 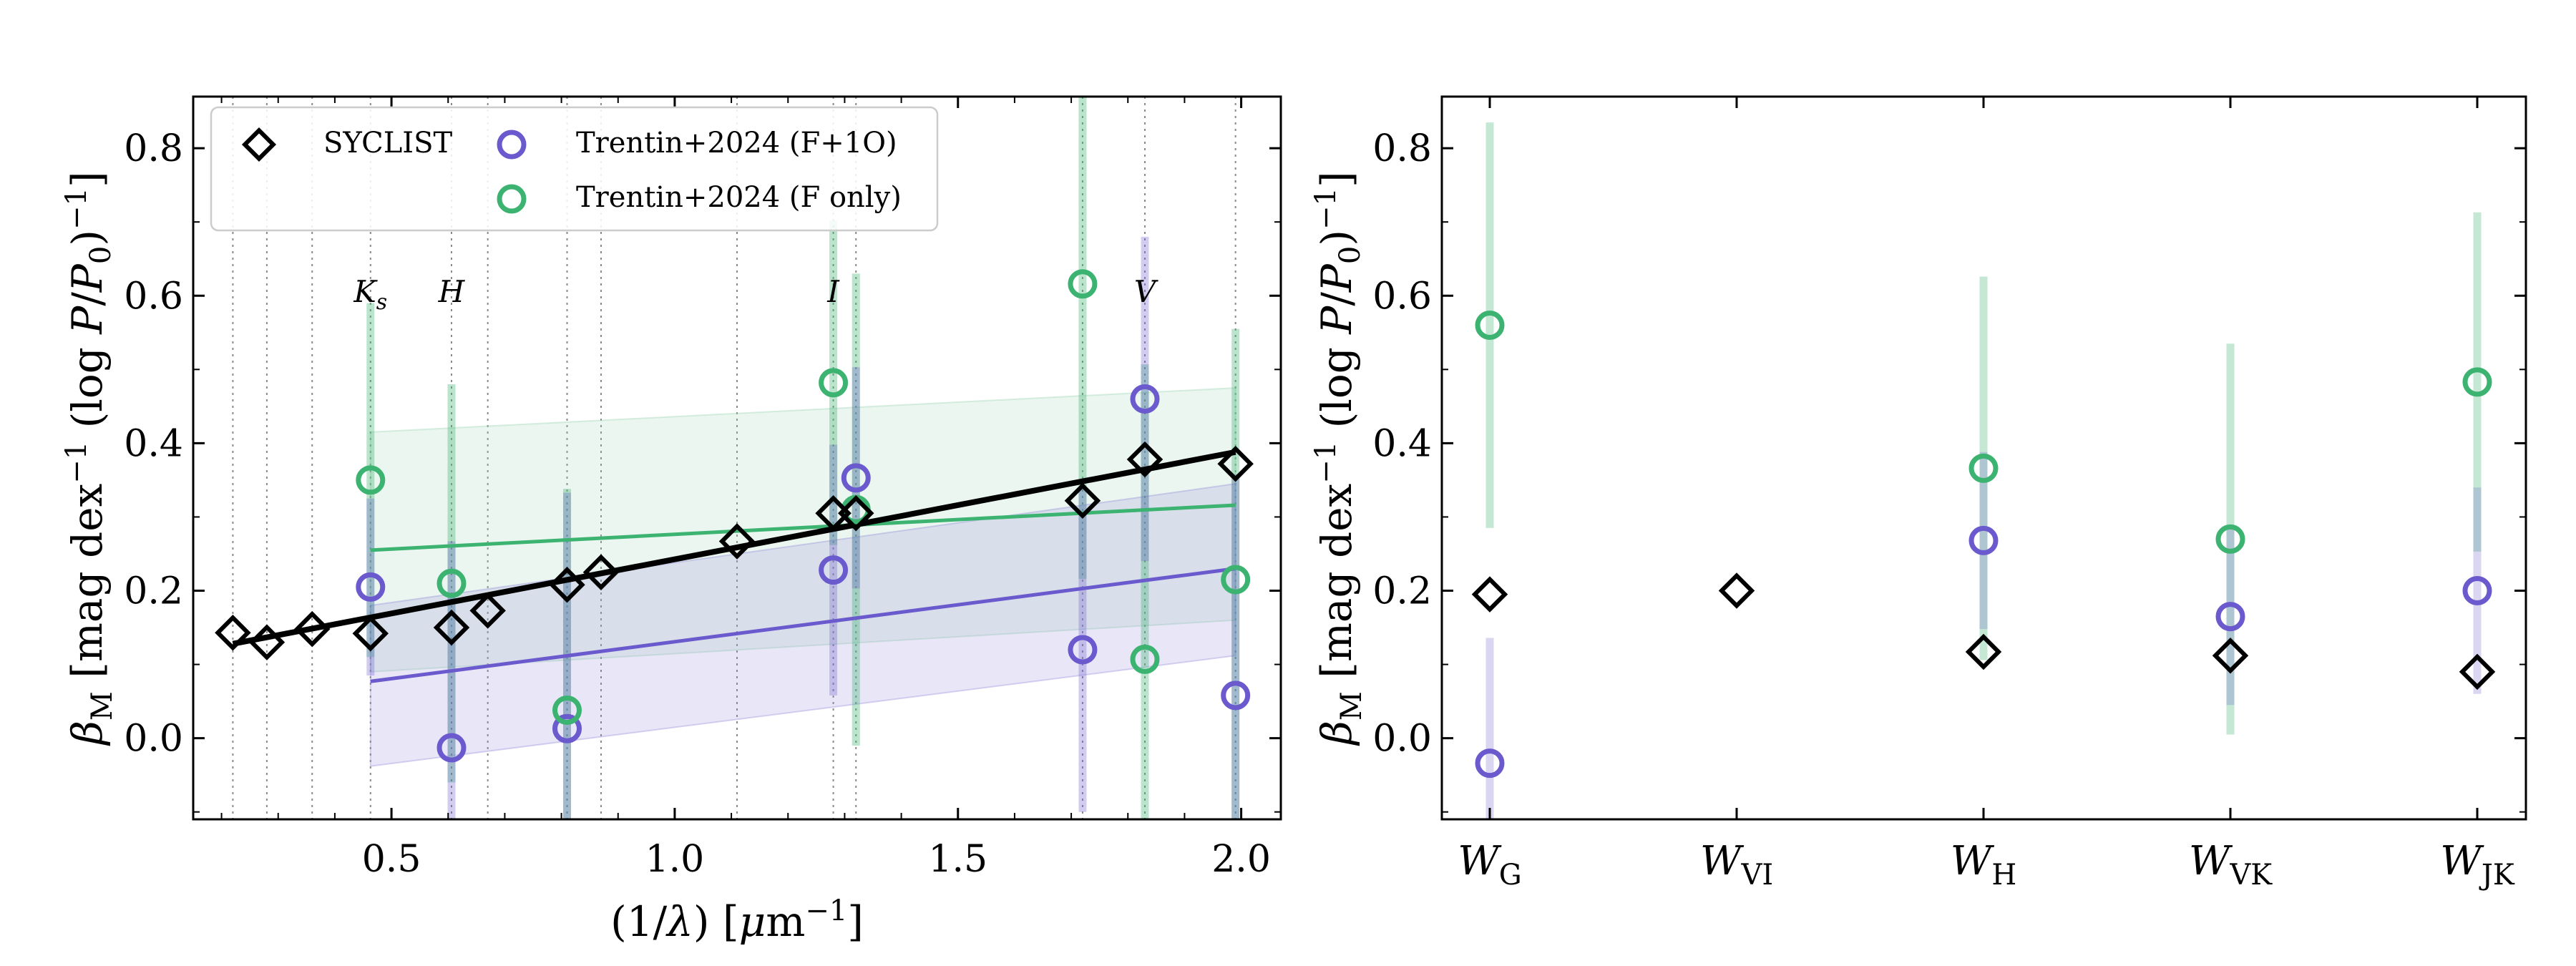 I want to click on band-label-0: Ks, so click(x=370, y=294).